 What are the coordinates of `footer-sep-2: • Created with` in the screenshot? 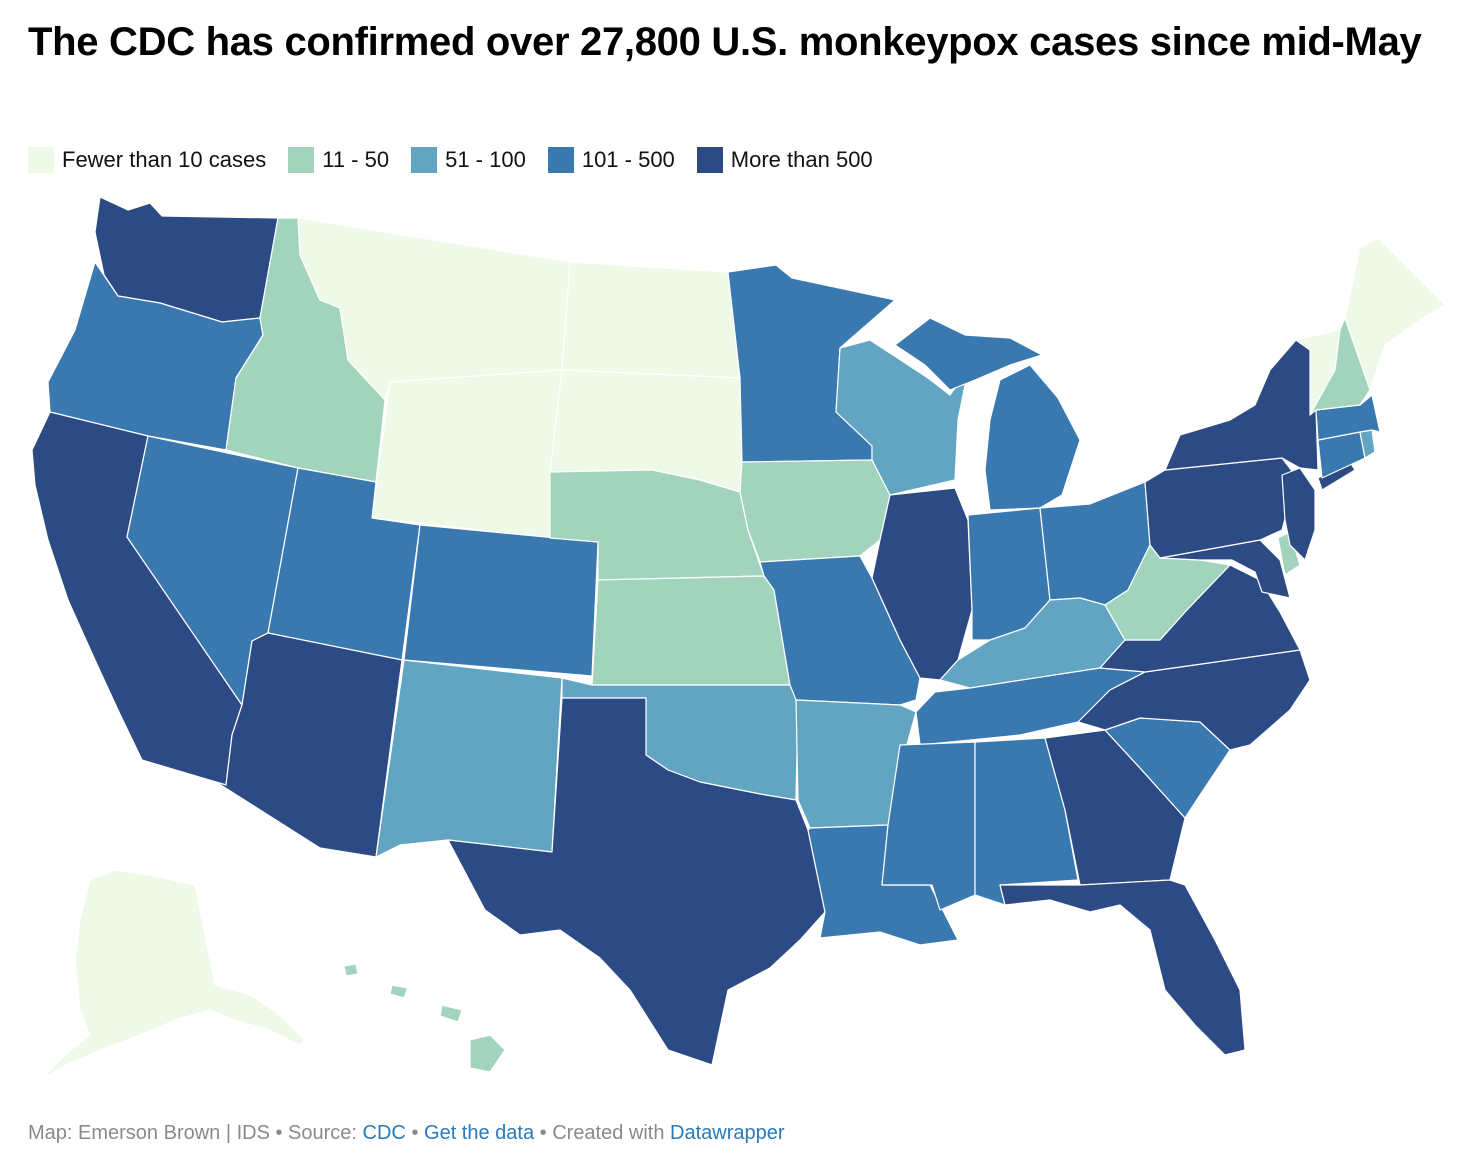 It's located at (602, 1133).